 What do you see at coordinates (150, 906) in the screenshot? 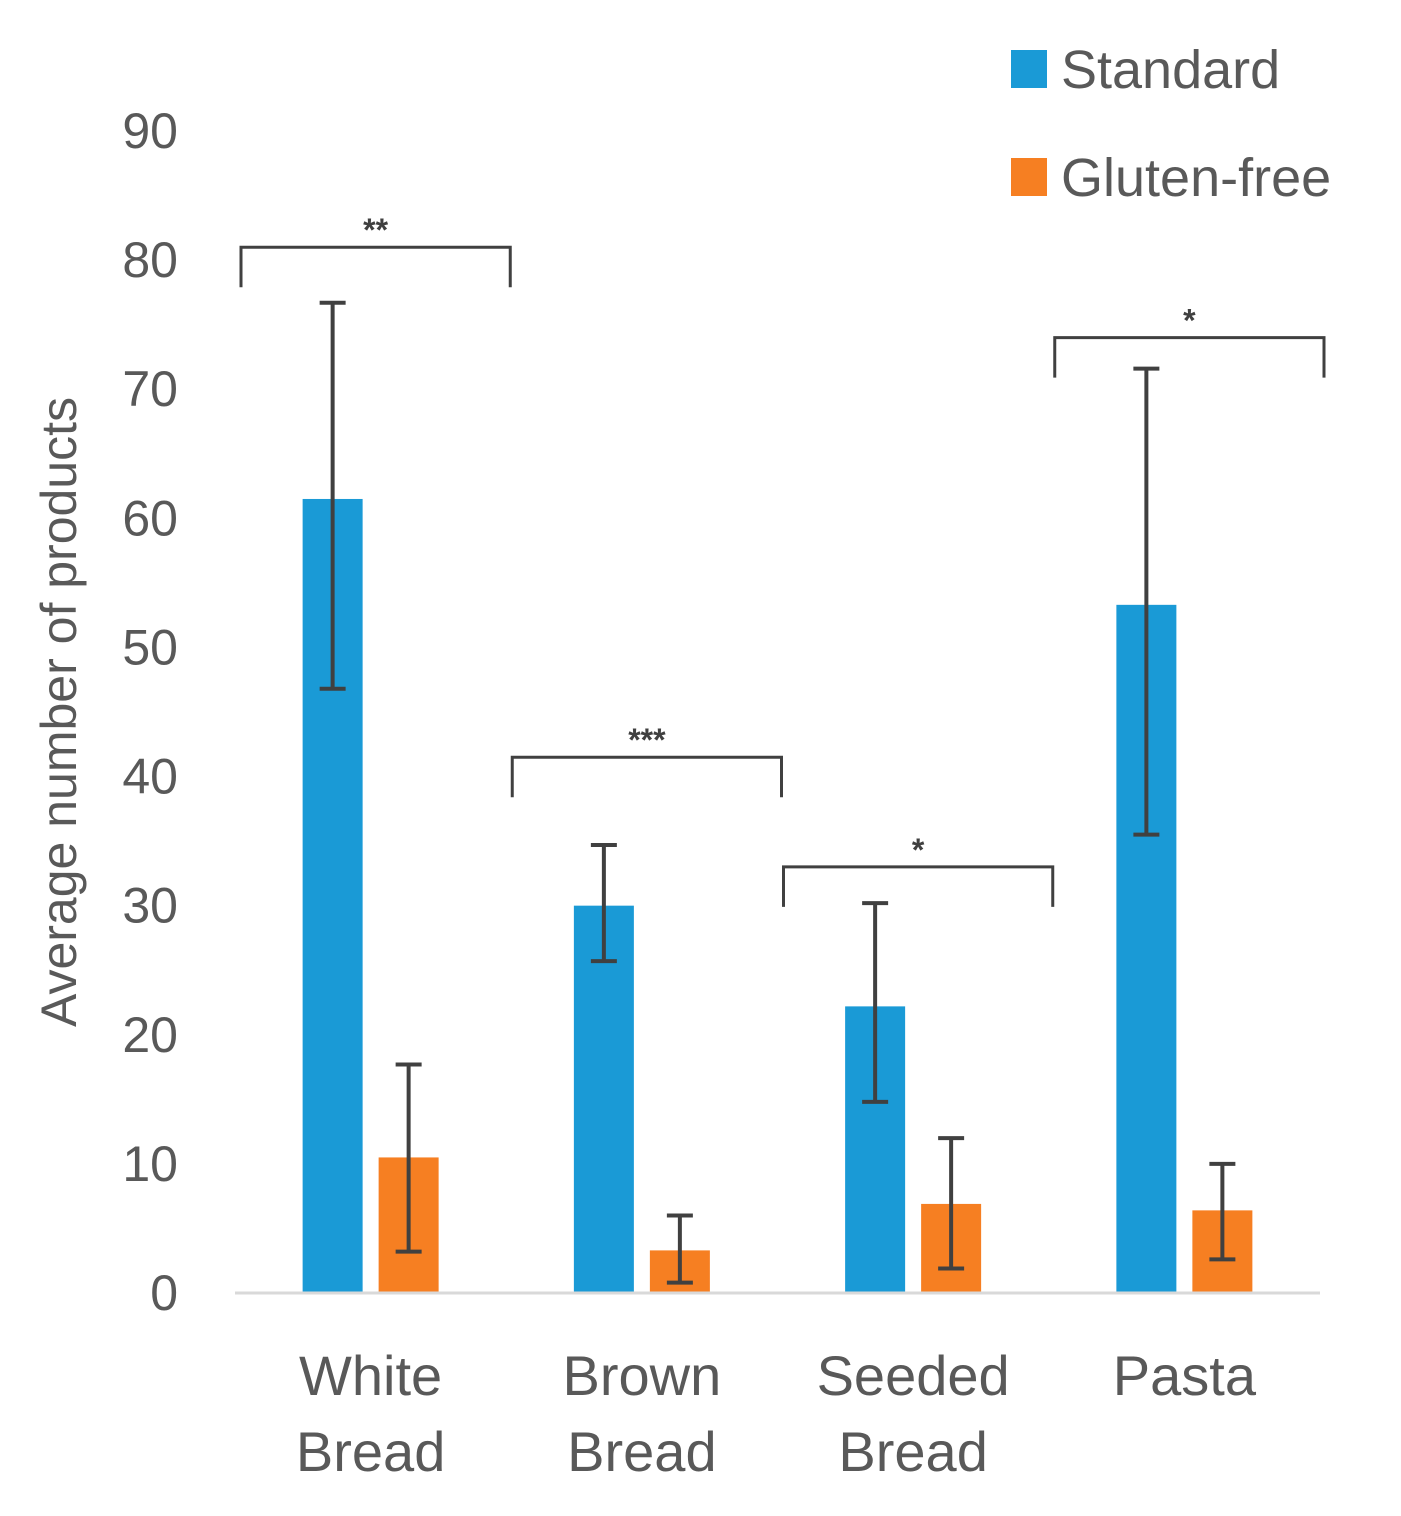
I see `y-tick-label: 30` at bounding box center [150, 906].